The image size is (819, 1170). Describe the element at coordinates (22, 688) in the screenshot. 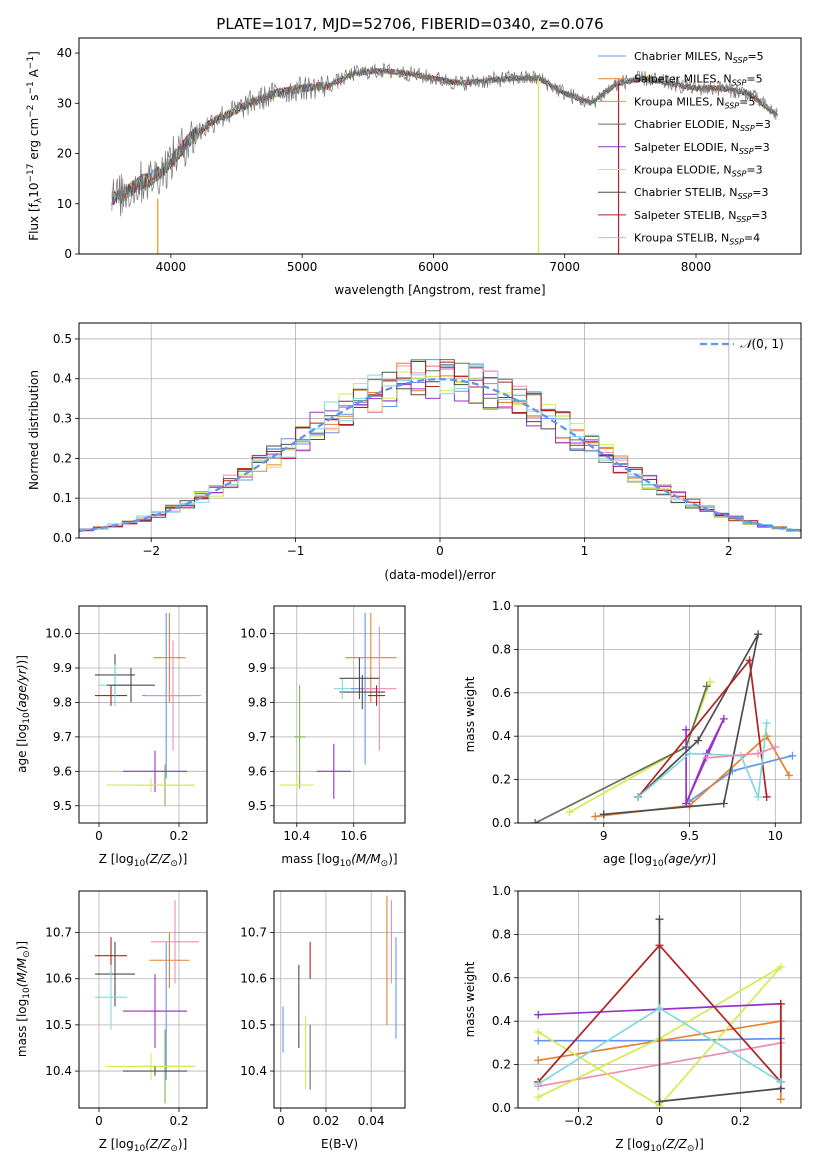

I see `y-axis-label-part: (age/yr)` at that location.